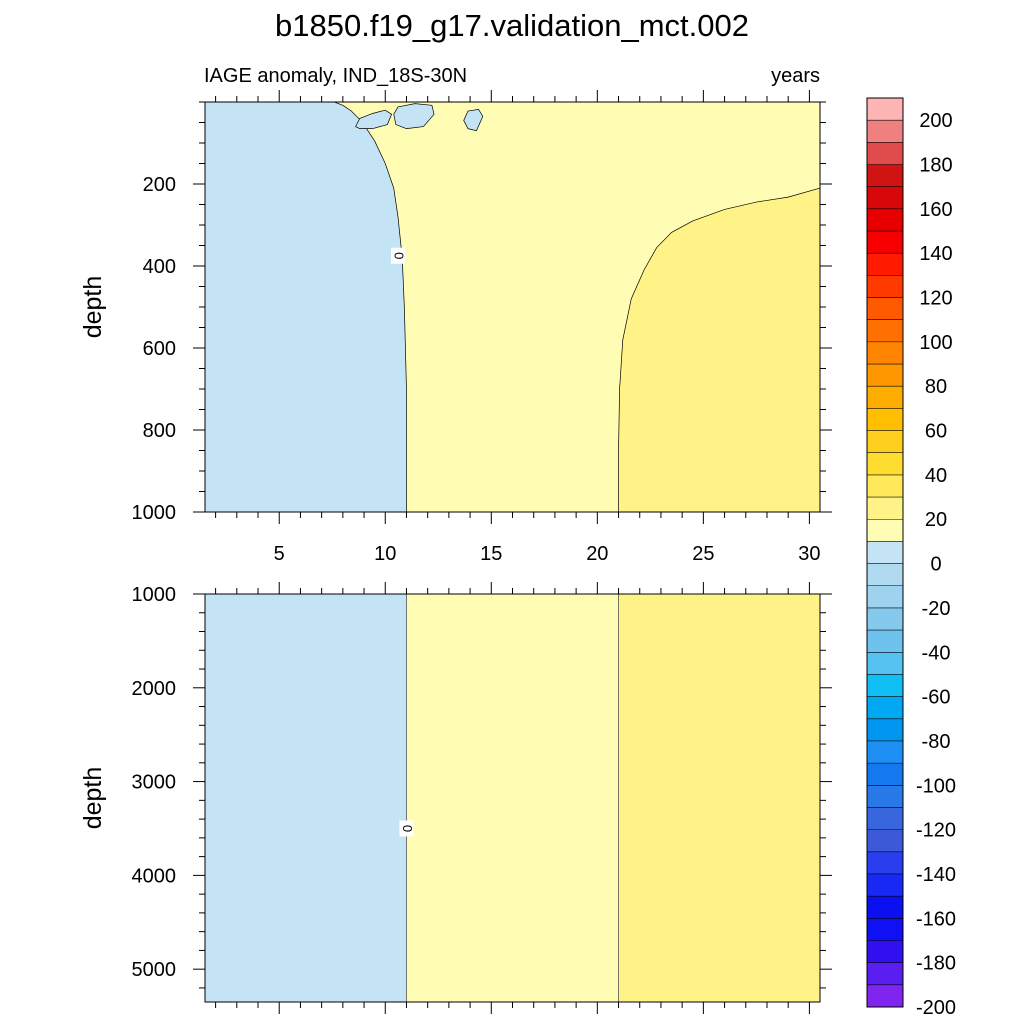  Describe the element at coordinates (936, 964) in the screenshot. I see `colorbar-label: -180` at that location.